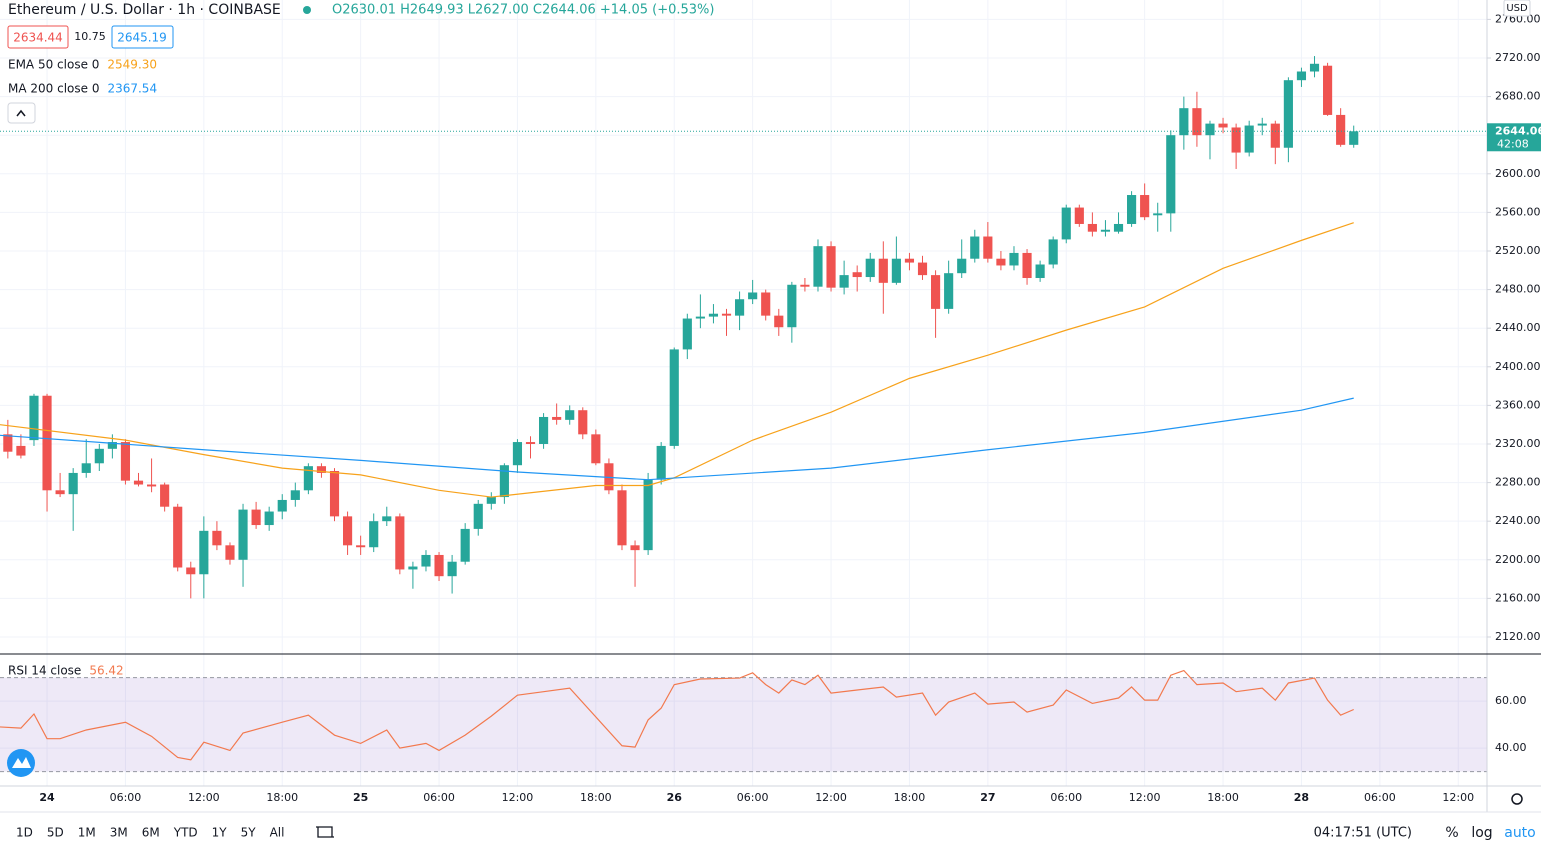 The width and height of the screenshot is (1541, 847). Describe the element at coordinates (1518, 404) in the screenshot. I see `y-tick-label: 2360.00` at that location.